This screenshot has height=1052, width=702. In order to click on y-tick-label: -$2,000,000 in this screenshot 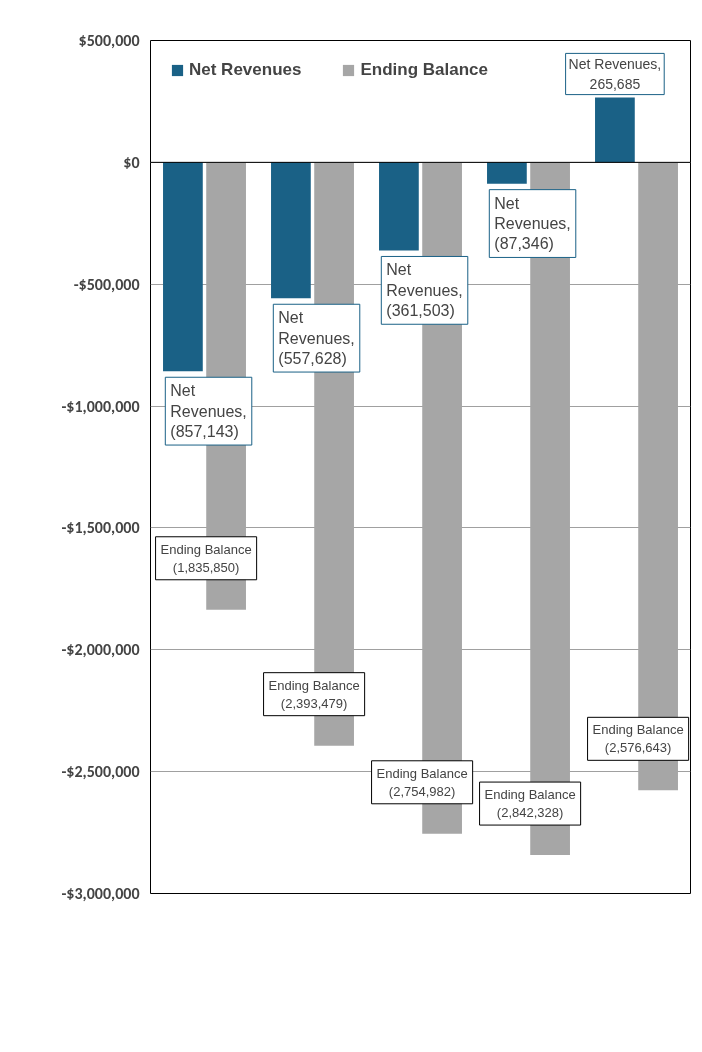, I will do `click(100, 650)`.